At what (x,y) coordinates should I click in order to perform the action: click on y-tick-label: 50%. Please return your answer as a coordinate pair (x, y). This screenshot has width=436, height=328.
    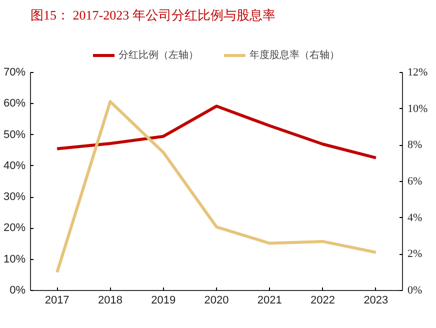
    Looking at the image, I should click on (14, 134).